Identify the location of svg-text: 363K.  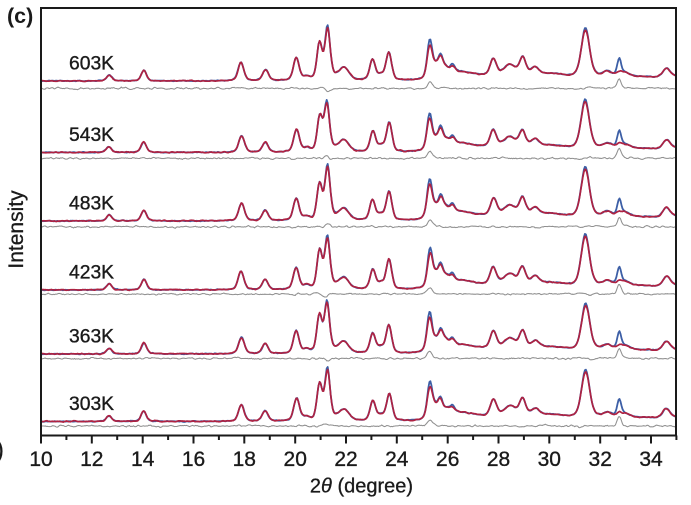
(91, 337).